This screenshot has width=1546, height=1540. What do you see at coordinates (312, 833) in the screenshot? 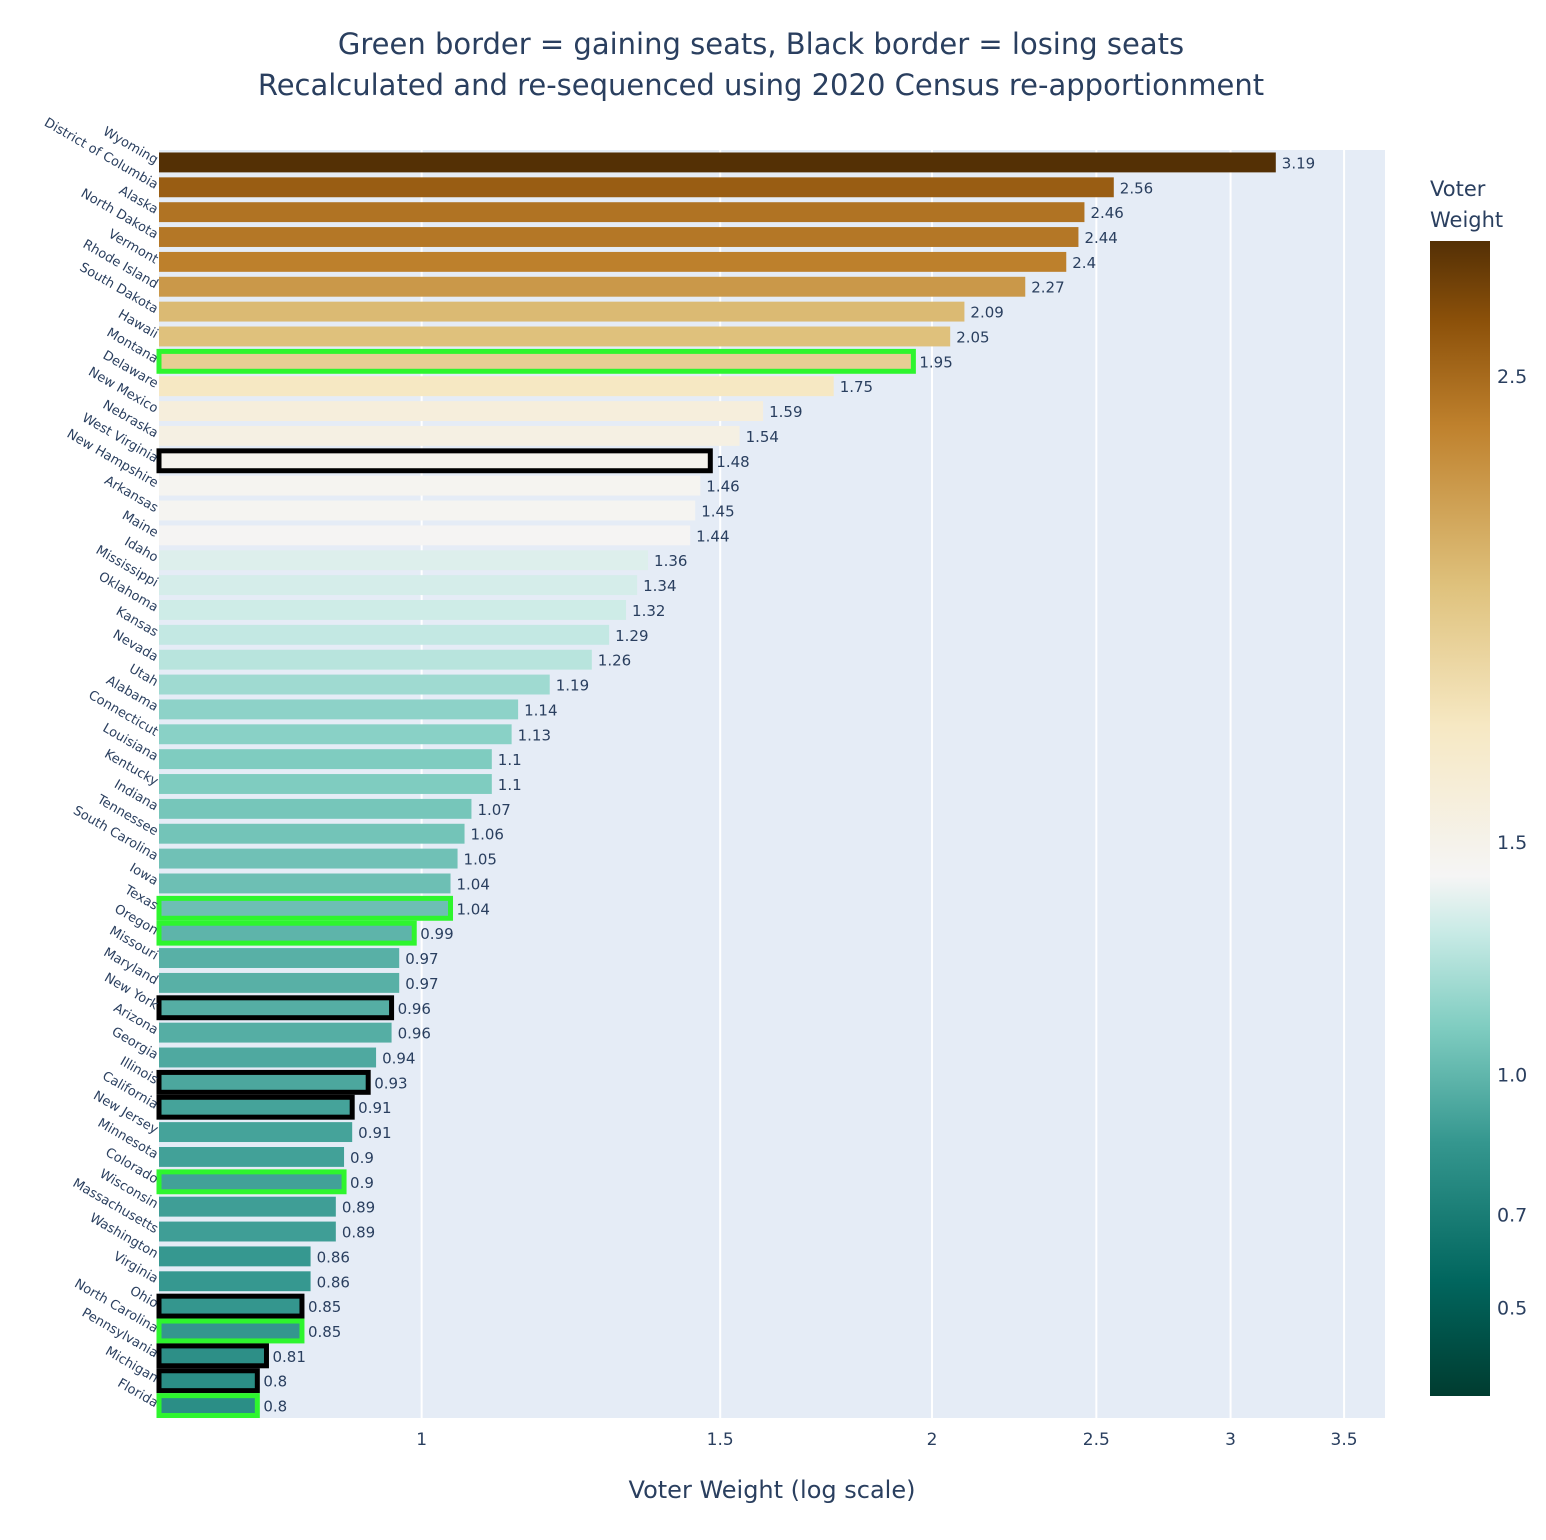
I see `bar-tennessee` at bounding box center [312, 833].